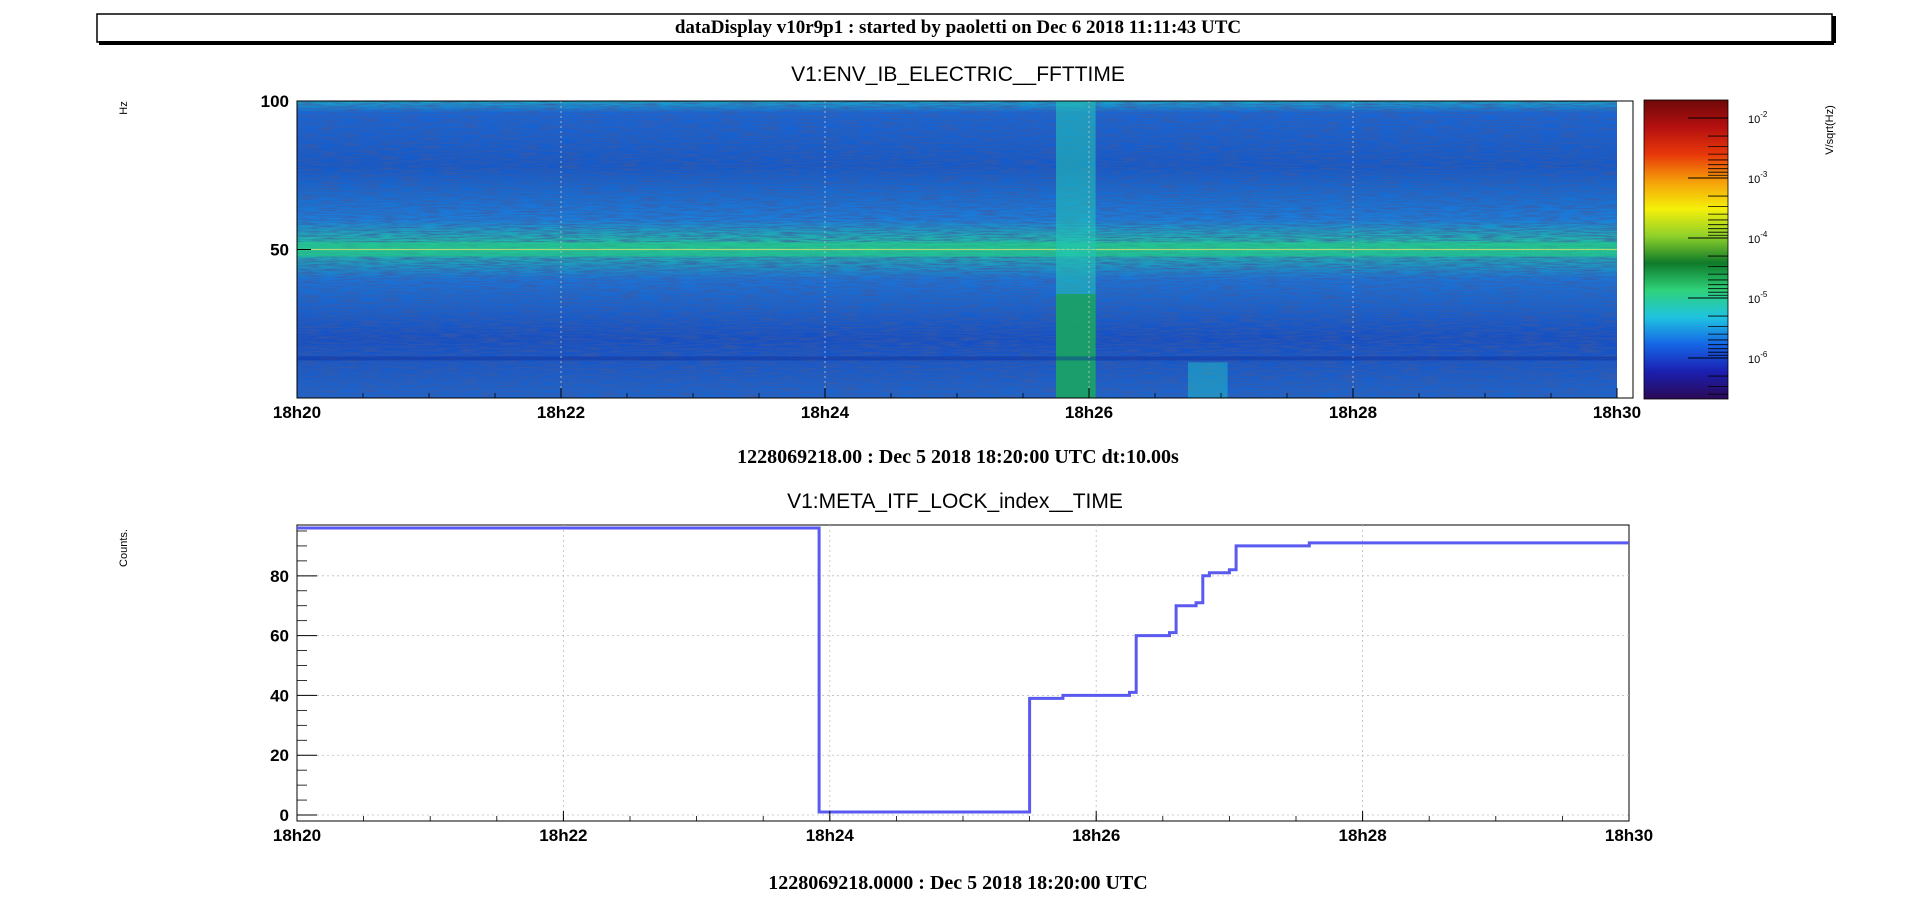 This screenshot has height=898, width=1916. I want to click on colorbar-tick-label: 10⁻², so click(1758, 118).